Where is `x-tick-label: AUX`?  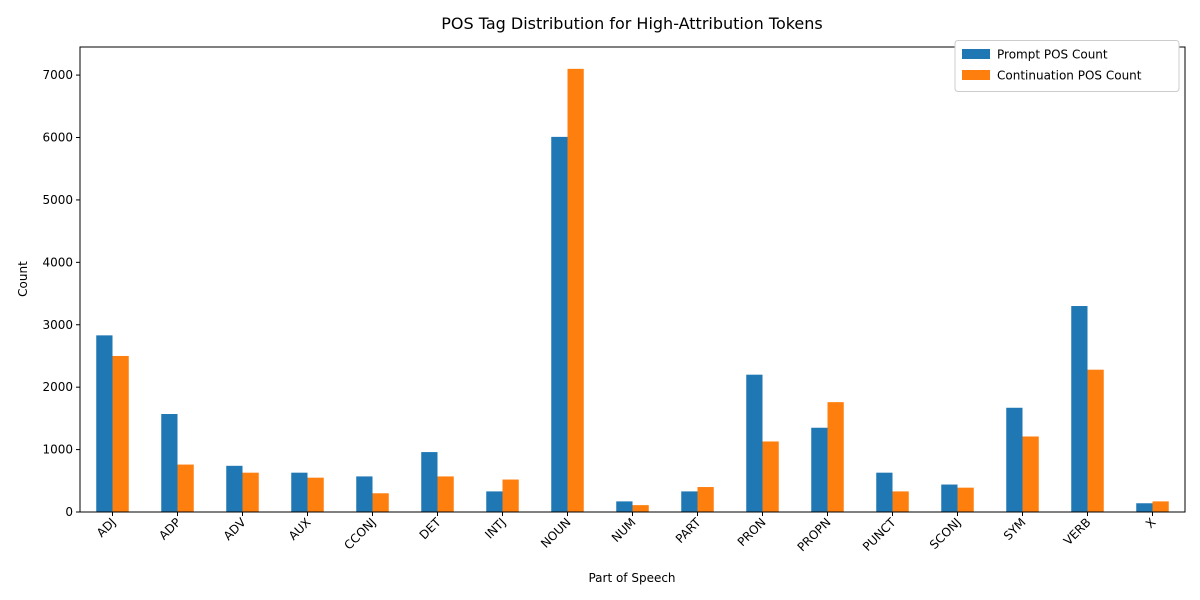
x-tick-label: AUX is located at coordinates (300, 529).